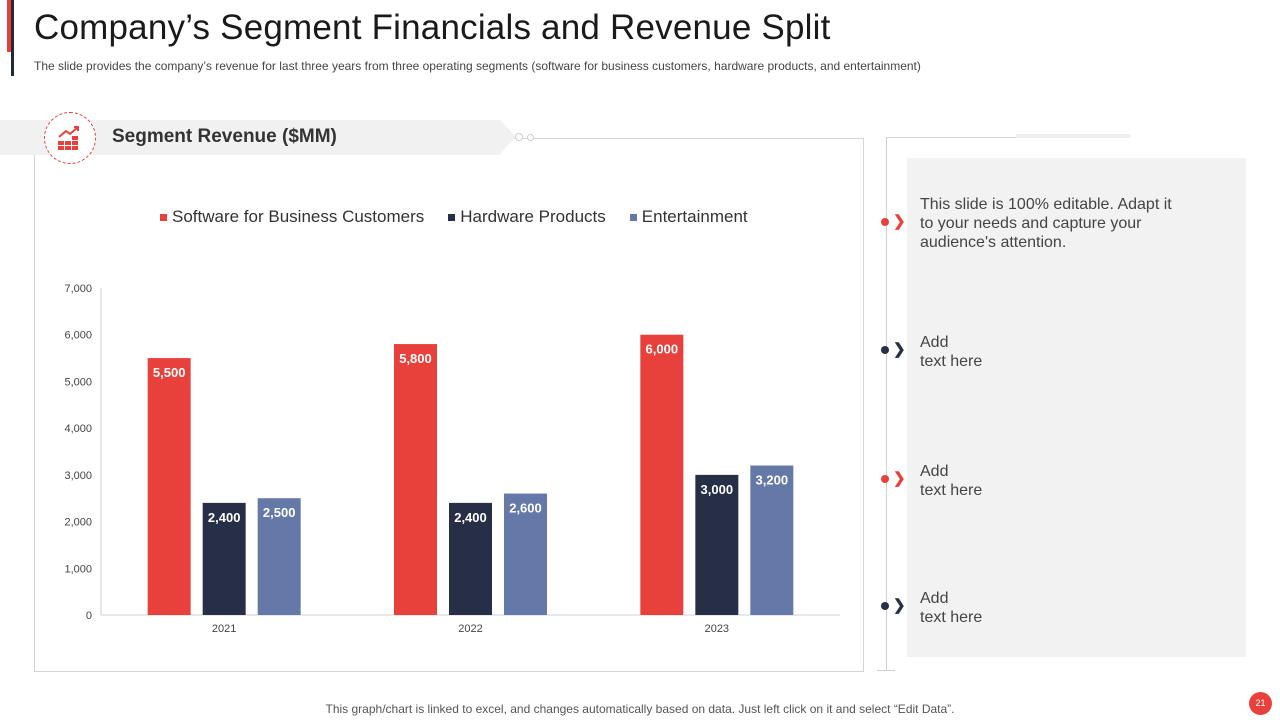 This screenshot has width=1280, height=720. Describe the element at coordinates (533, 216) in the screenshot. I see `legend-label-hardware: Hardware Products` at that location.